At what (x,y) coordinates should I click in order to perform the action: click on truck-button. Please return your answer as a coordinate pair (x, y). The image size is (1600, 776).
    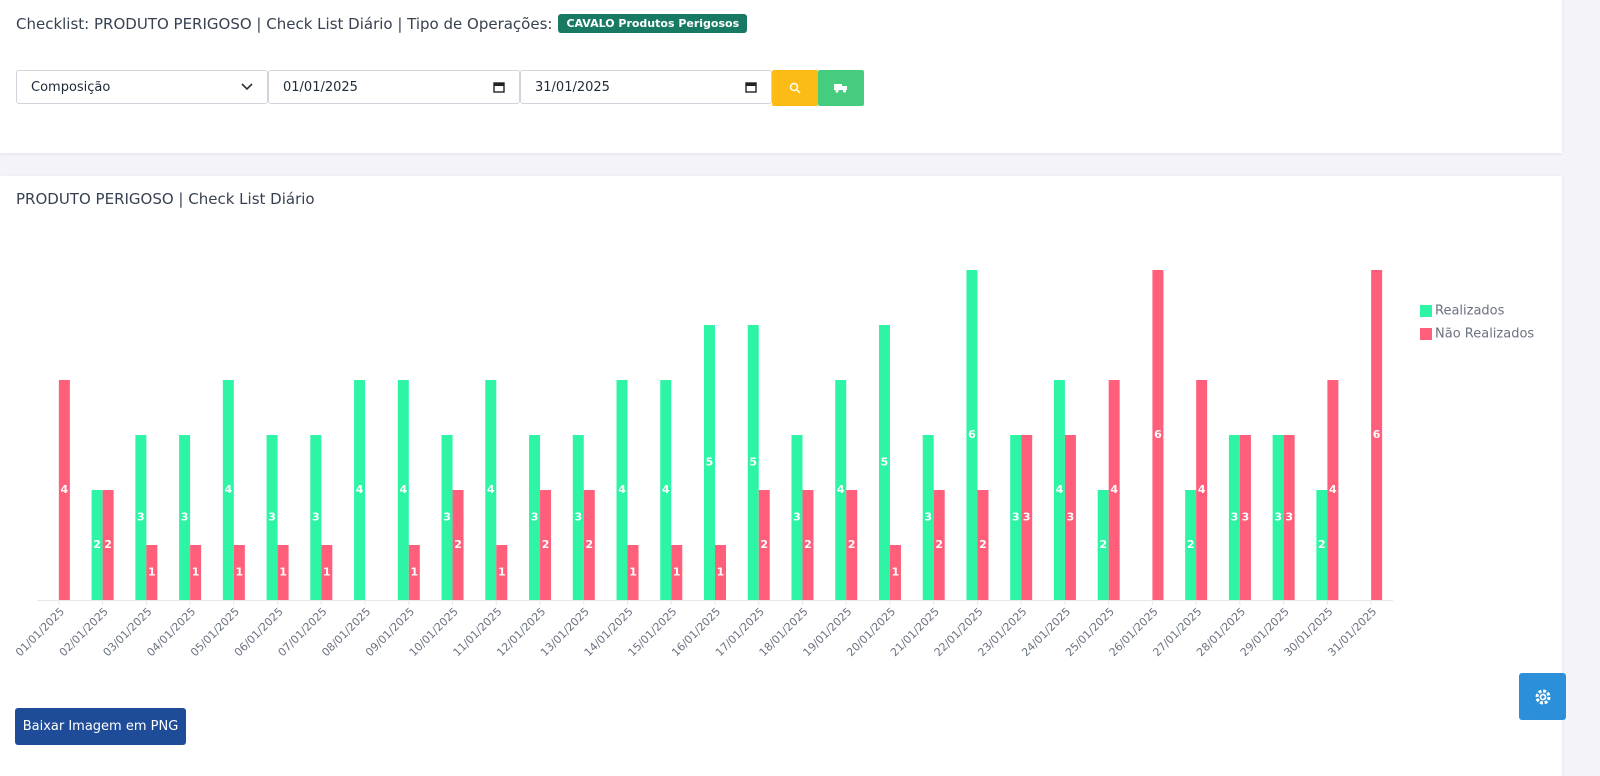
    Looking at the image, I should click on (841, 88).